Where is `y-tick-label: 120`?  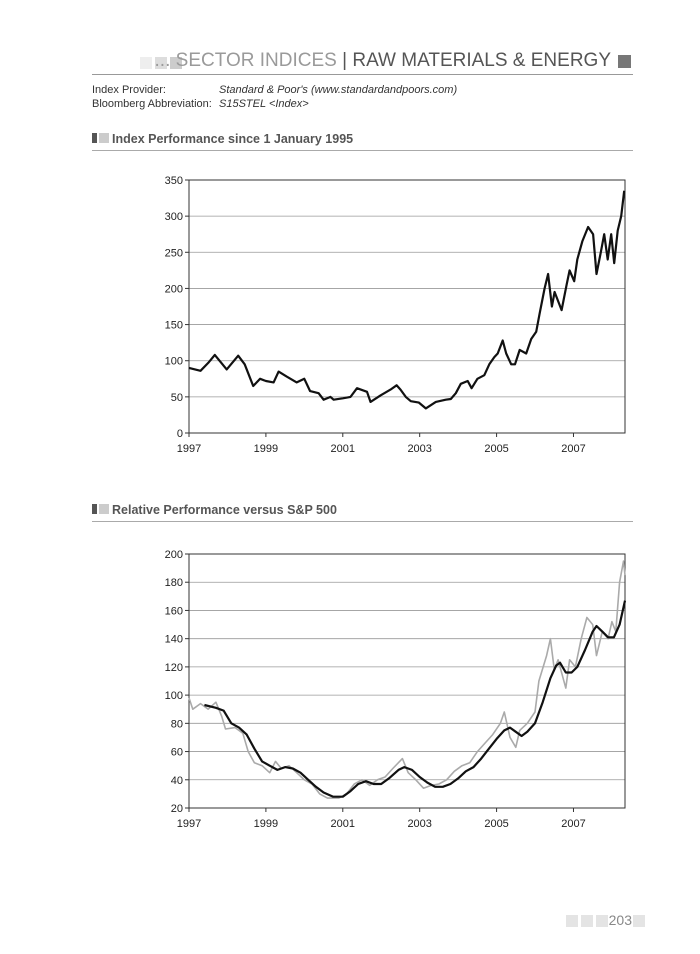 y-tick-label: 120 is located at coordinates (174, 668).